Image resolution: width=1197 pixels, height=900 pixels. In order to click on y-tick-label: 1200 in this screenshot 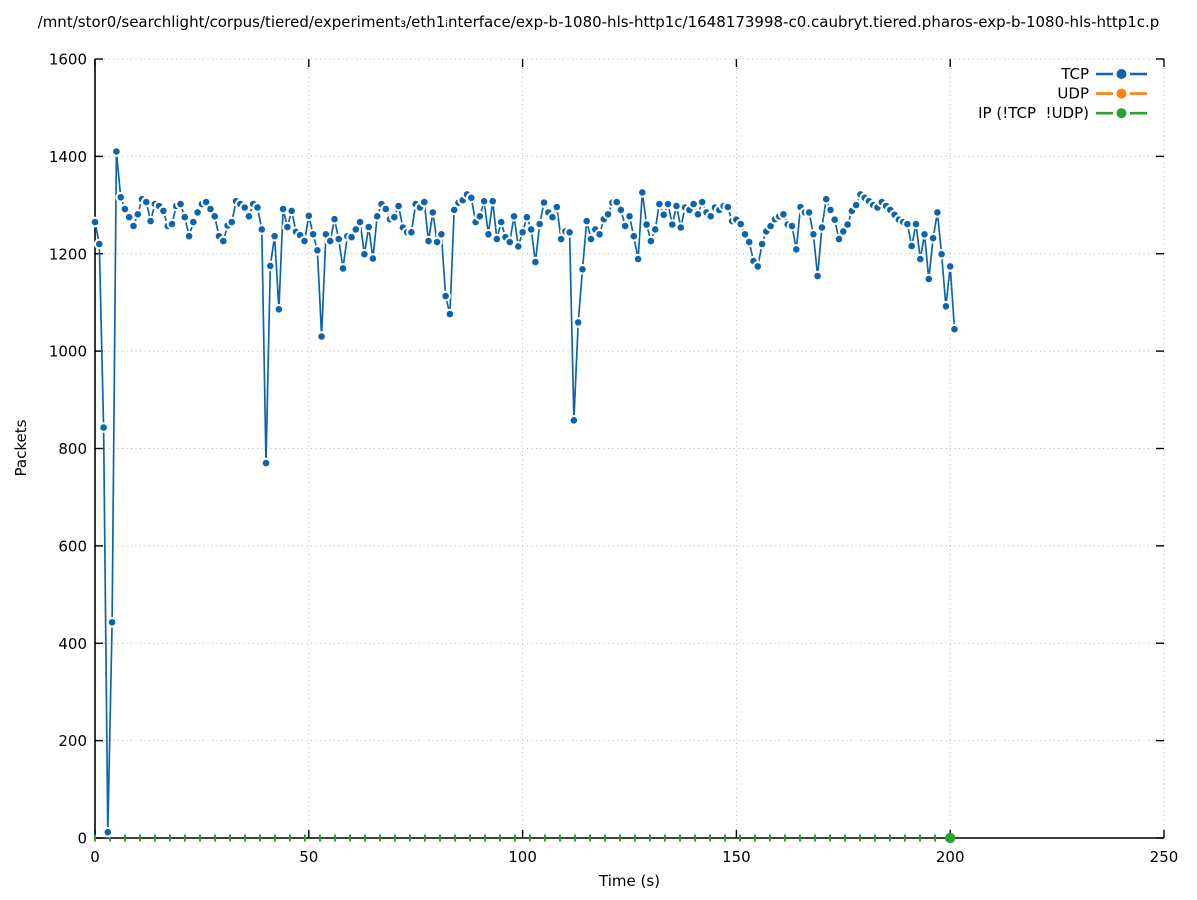, I will do `click(68, 254)`.